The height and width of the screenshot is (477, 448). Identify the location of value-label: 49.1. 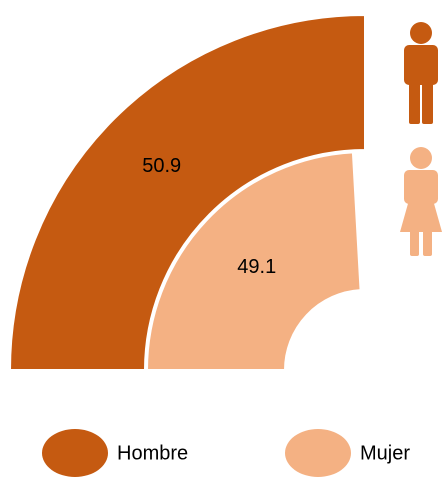
(256, 267).